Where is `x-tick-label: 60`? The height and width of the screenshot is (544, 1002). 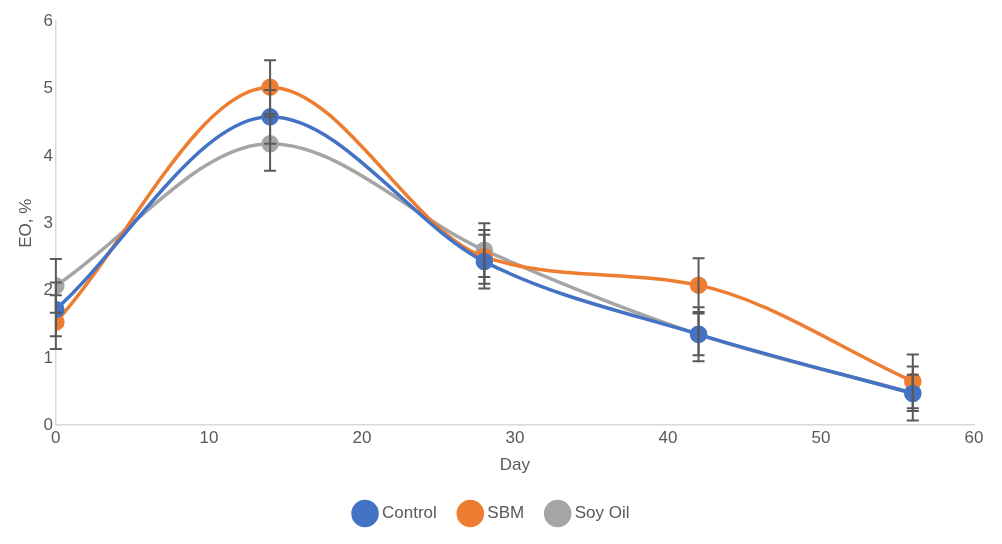
x-tick-label: 60 is located at coordinates (974, 438).